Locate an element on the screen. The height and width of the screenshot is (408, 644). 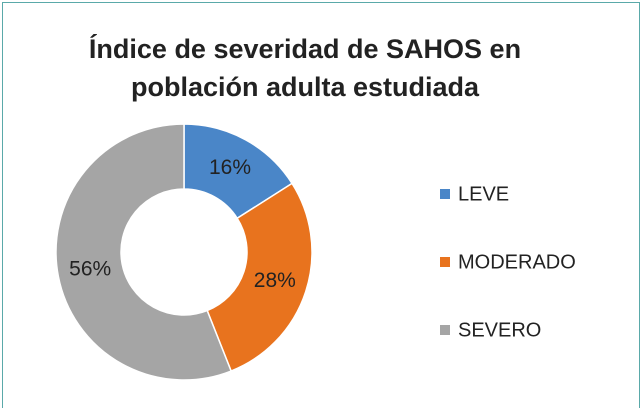
data-label: 16% is located at coordinates (230, 167).